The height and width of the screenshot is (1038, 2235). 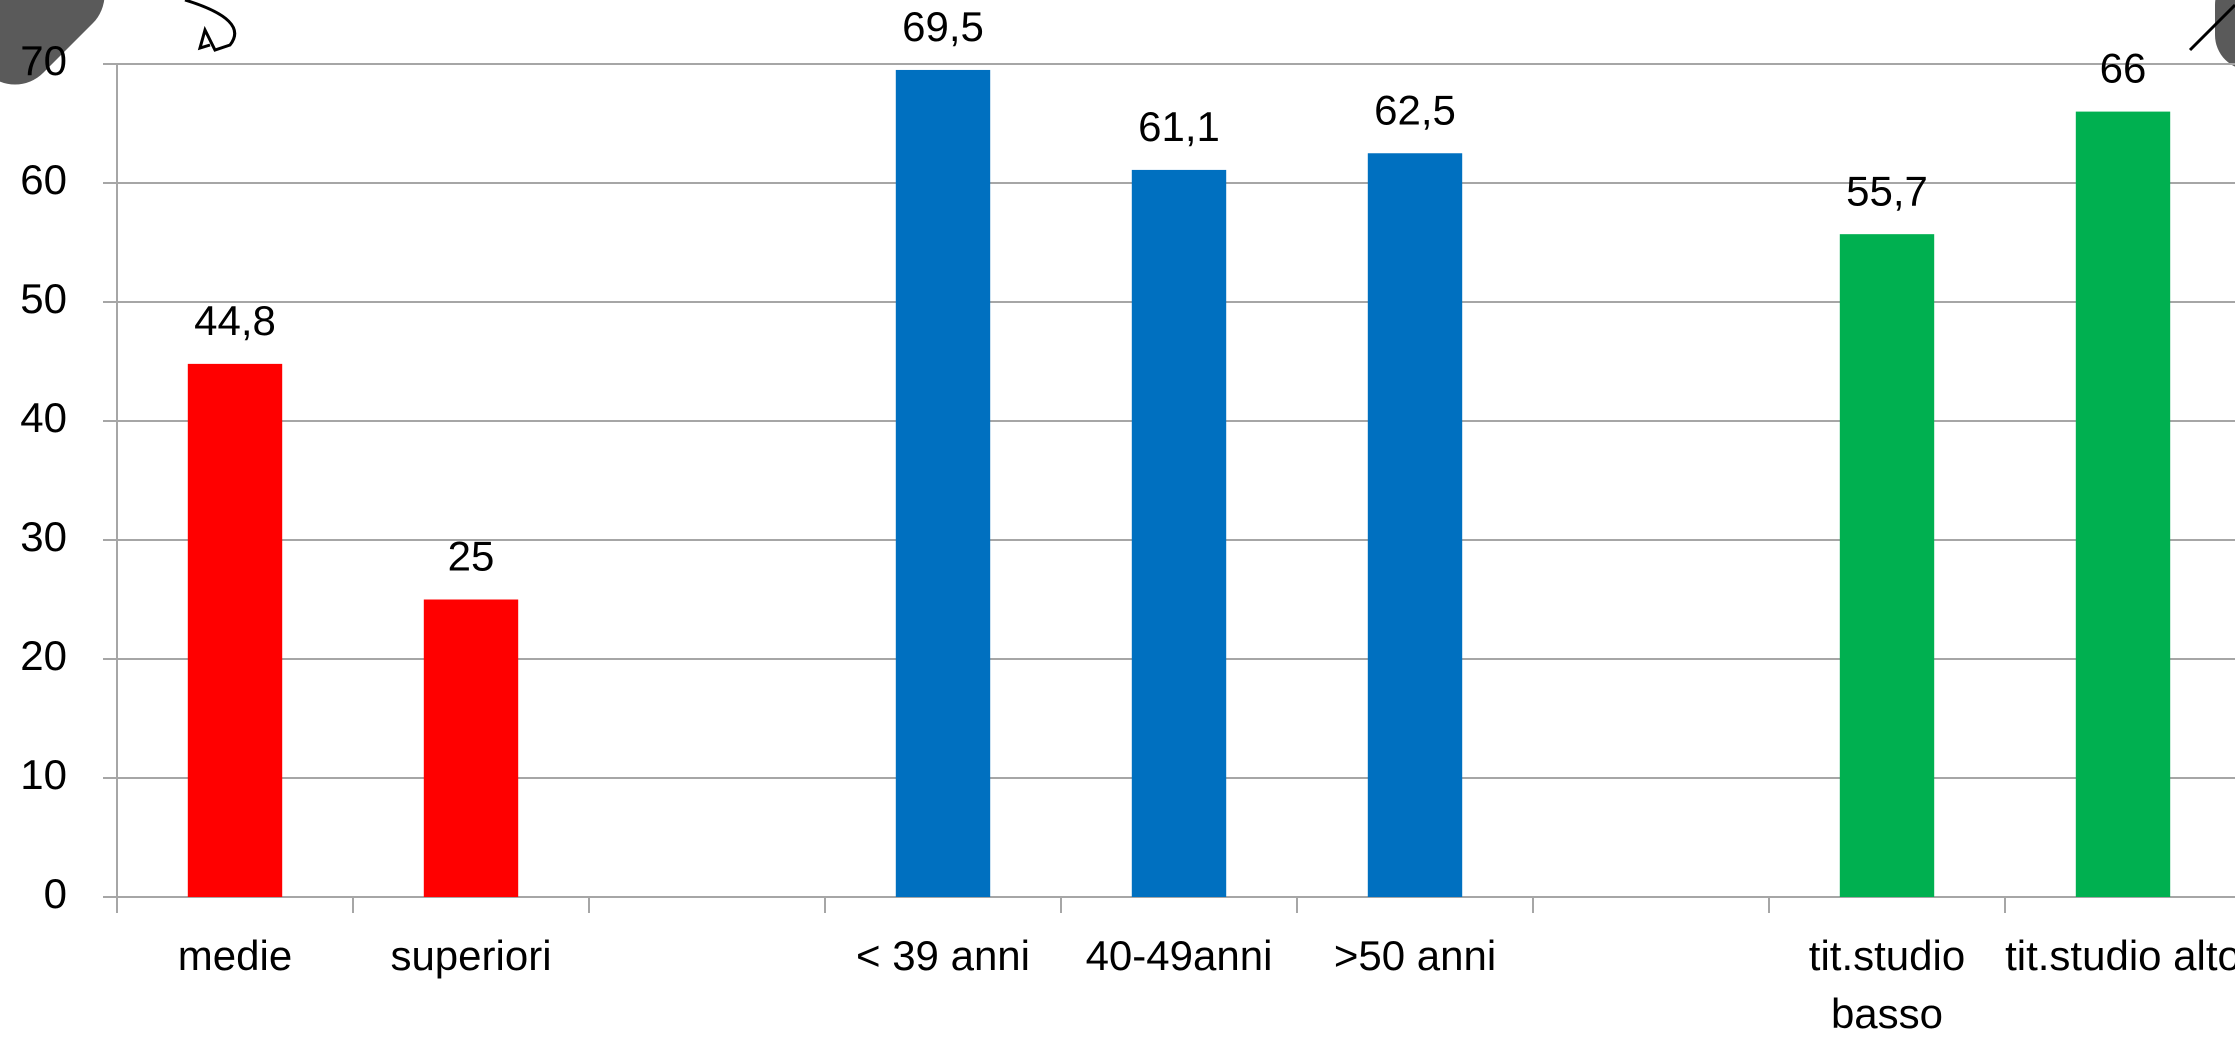 What do you see at coordinates (235, 320) in the screenshot?
I see `value-label: 44,8` at bounding box center [235, 320].